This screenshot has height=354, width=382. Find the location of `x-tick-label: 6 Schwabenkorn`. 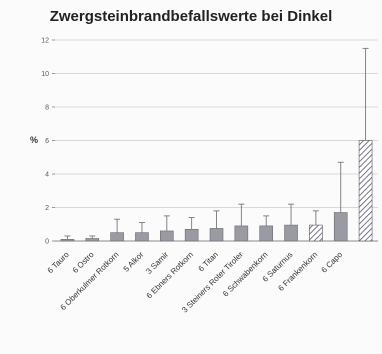

x-tick-label: 6 Schwabenkorn is located at coordinates (245, 274).